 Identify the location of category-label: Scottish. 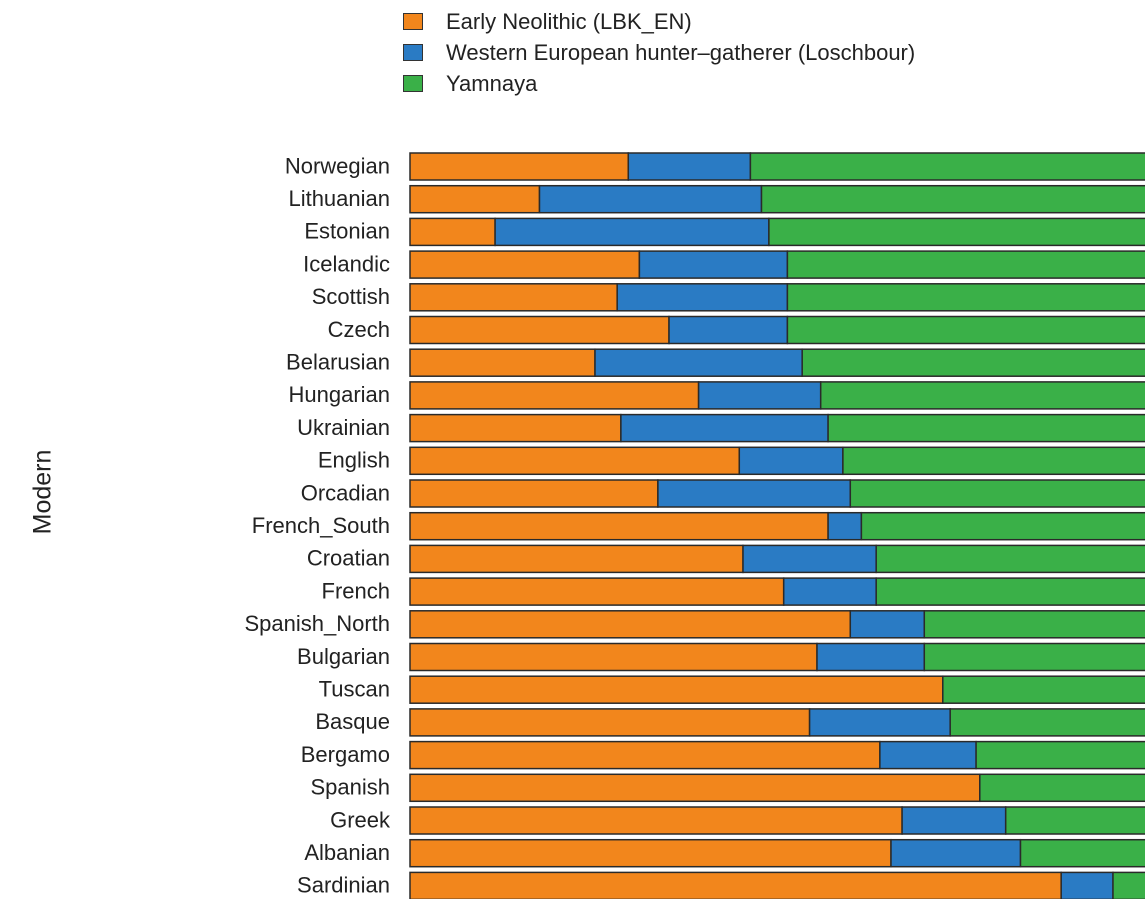
(351, 296).